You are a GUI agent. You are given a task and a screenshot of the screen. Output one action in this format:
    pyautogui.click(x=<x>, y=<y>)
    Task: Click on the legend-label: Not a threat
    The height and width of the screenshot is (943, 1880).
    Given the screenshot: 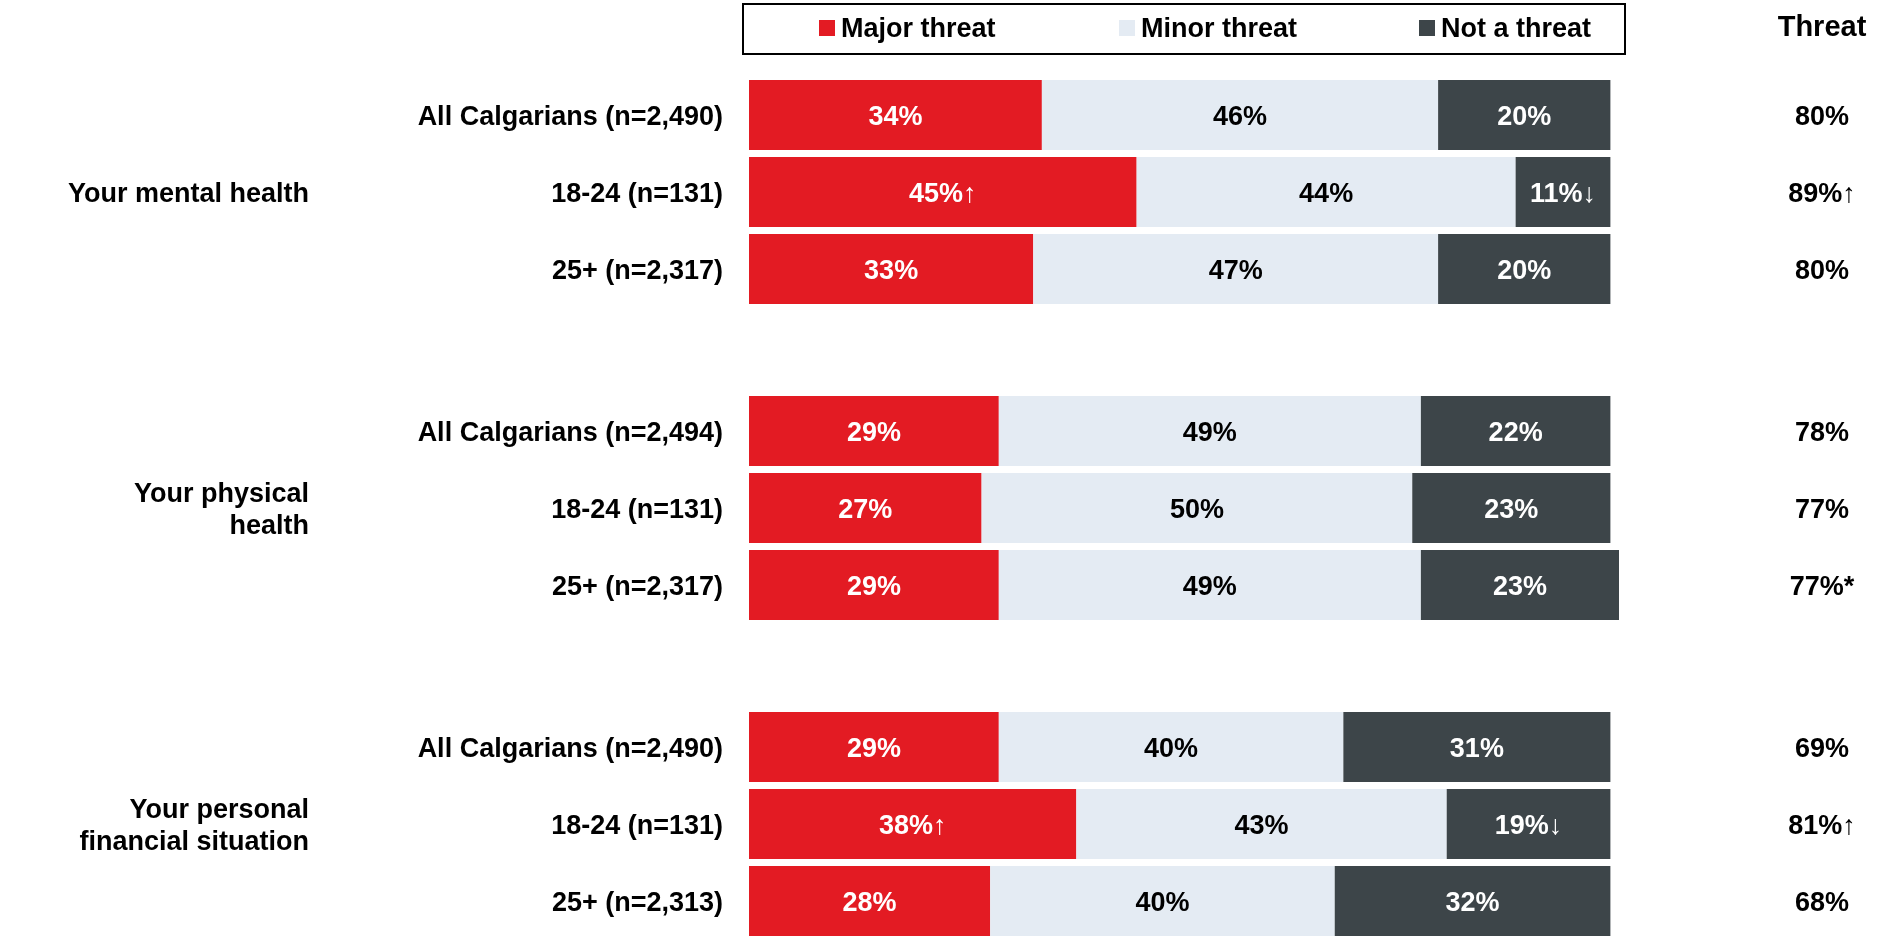 What is the action you would take?
    pyautogui.click(x=1516, y=28)
    